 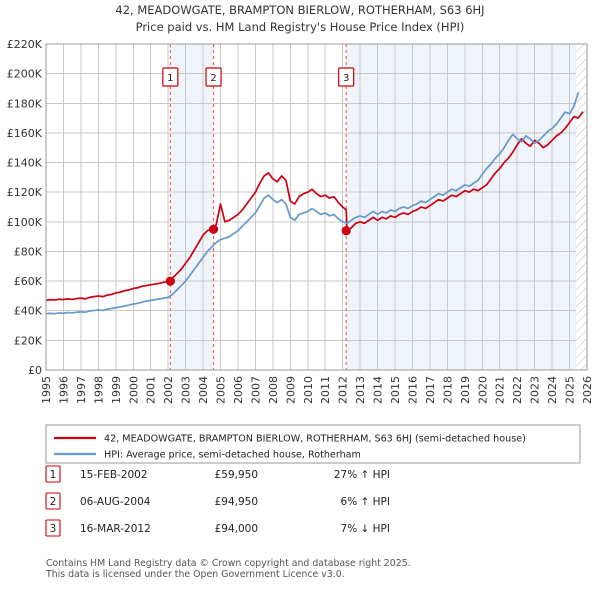 What do you see at coordinates (98, 390) in the screenshot?
I see `x-axis-tick-label: 1998` at bounding box center [98, 390].